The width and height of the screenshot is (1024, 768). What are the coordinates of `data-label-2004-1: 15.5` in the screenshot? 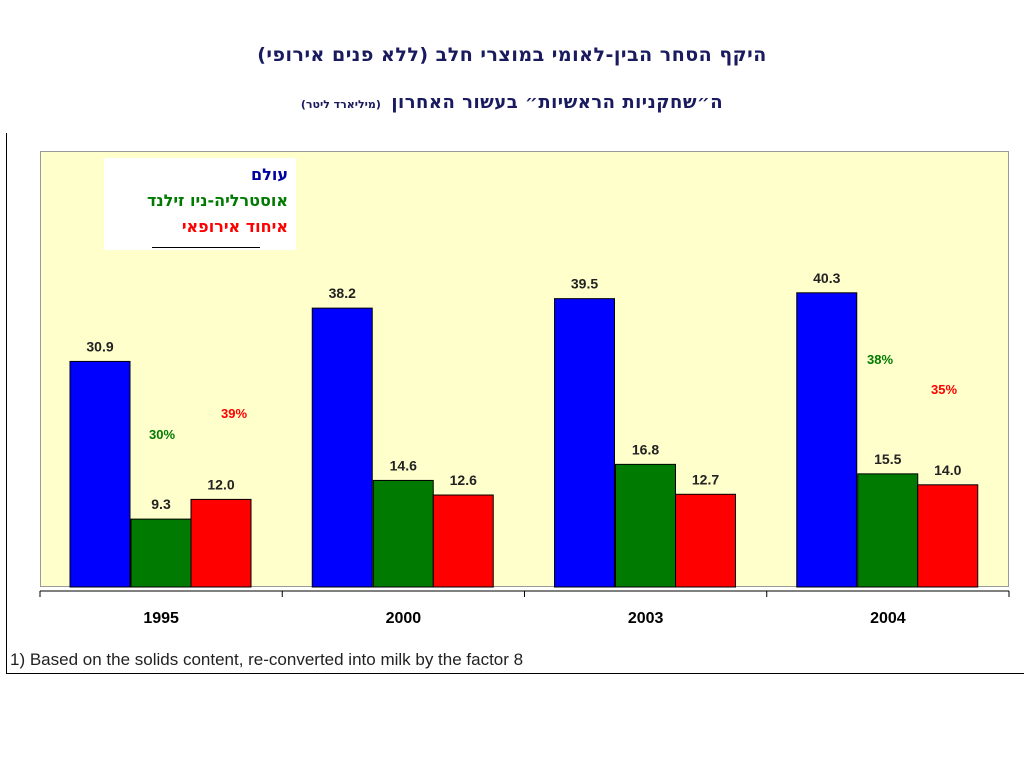 It's located at (887, 459).